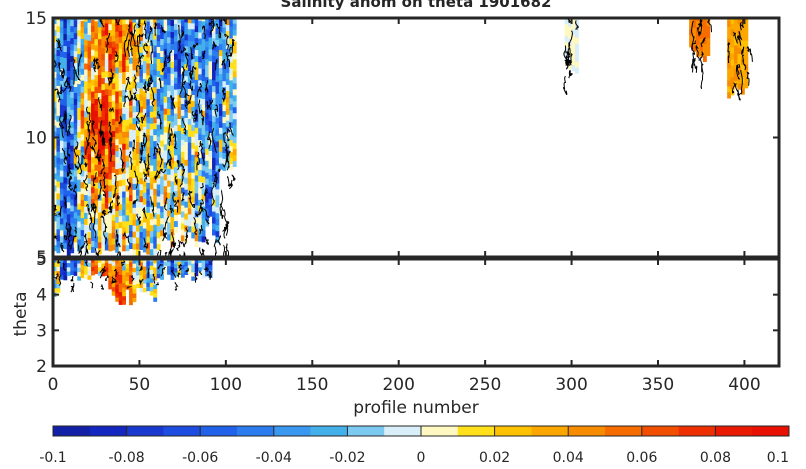 The image size is (806, 469). I want to click on y-tick-label: 4, so click(41, 296).